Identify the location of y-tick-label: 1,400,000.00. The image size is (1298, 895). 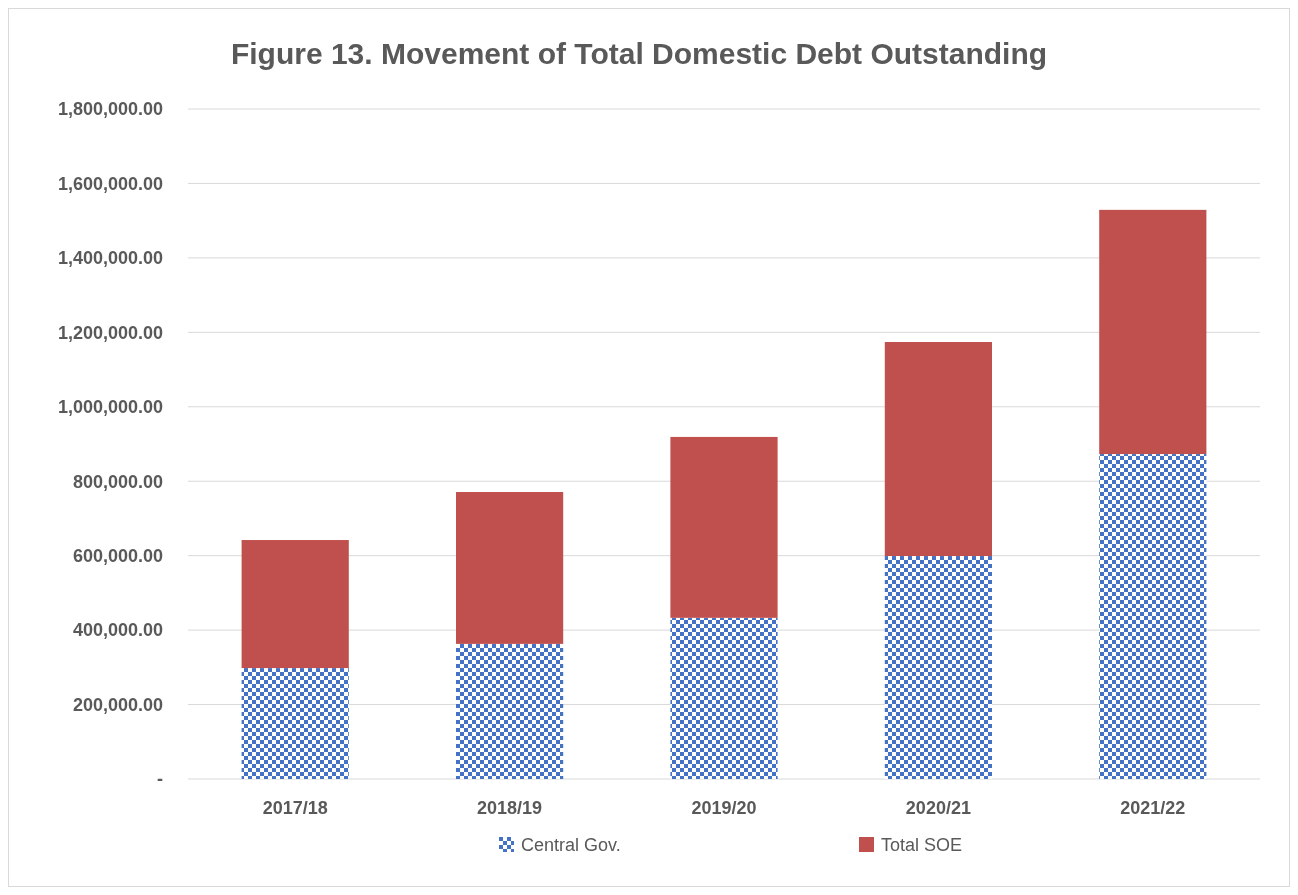
(110, 258).